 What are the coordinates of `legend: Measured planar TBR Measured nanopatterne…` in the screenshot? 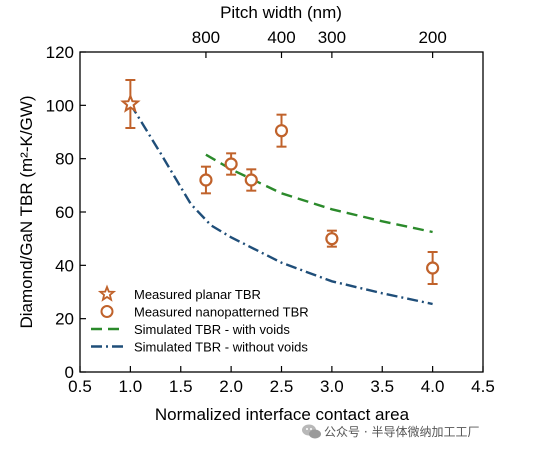 It's located at (200, 319).